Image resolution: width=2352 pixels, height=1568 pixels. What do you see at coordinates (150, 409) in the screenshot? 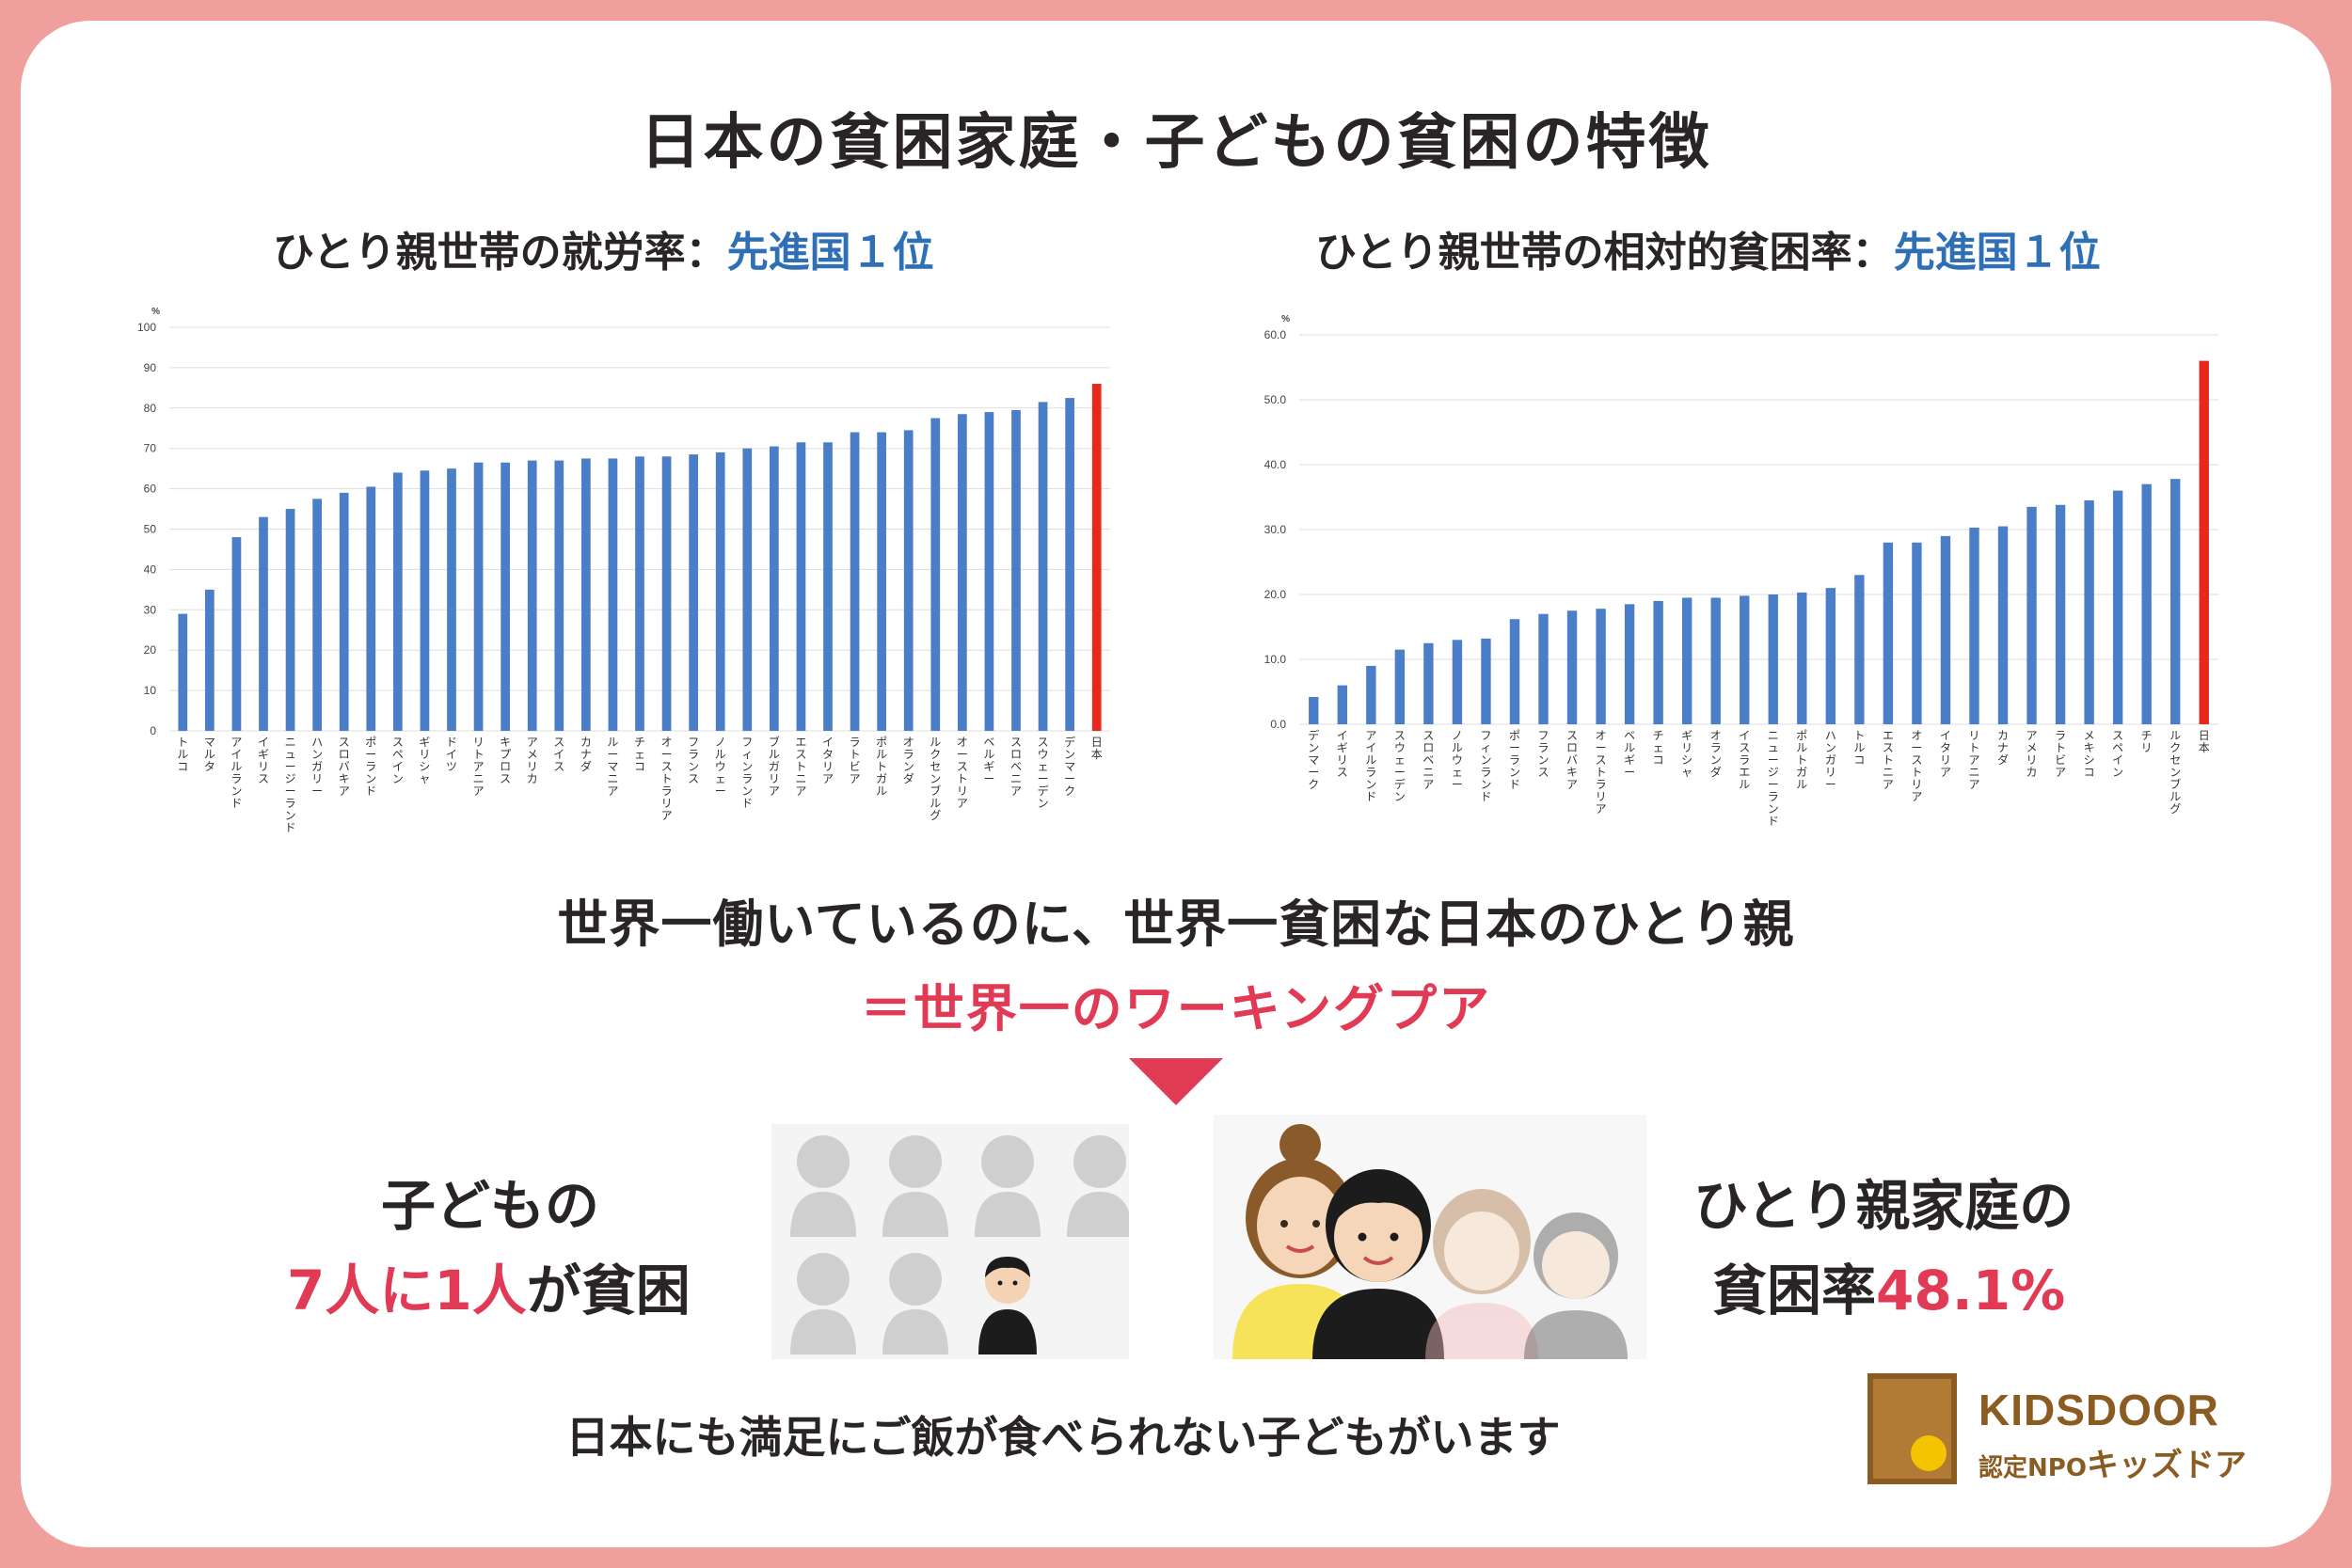
I see `y-tick-label: 80` at bounding box center [150, 409].